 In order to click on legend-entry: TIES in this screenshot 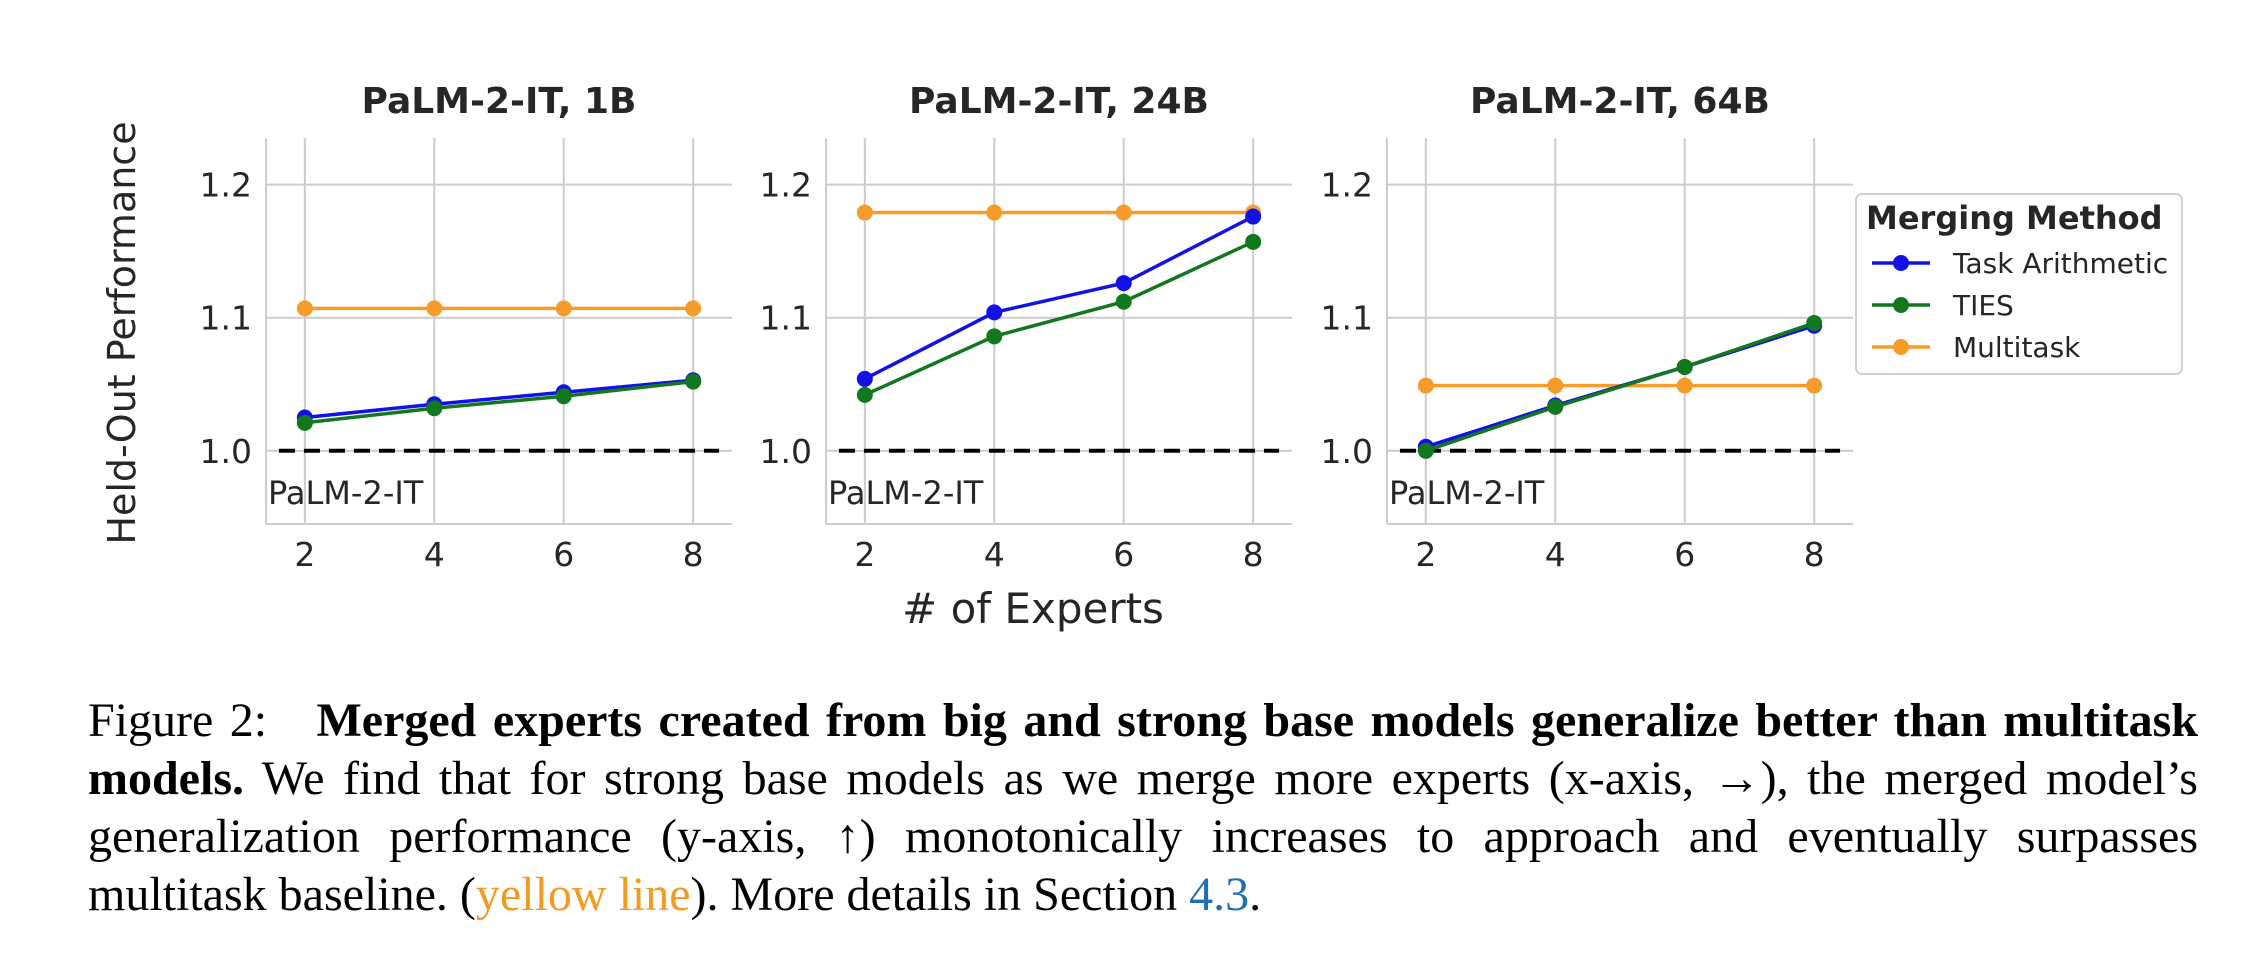, I will do `click(1943, 305)`.